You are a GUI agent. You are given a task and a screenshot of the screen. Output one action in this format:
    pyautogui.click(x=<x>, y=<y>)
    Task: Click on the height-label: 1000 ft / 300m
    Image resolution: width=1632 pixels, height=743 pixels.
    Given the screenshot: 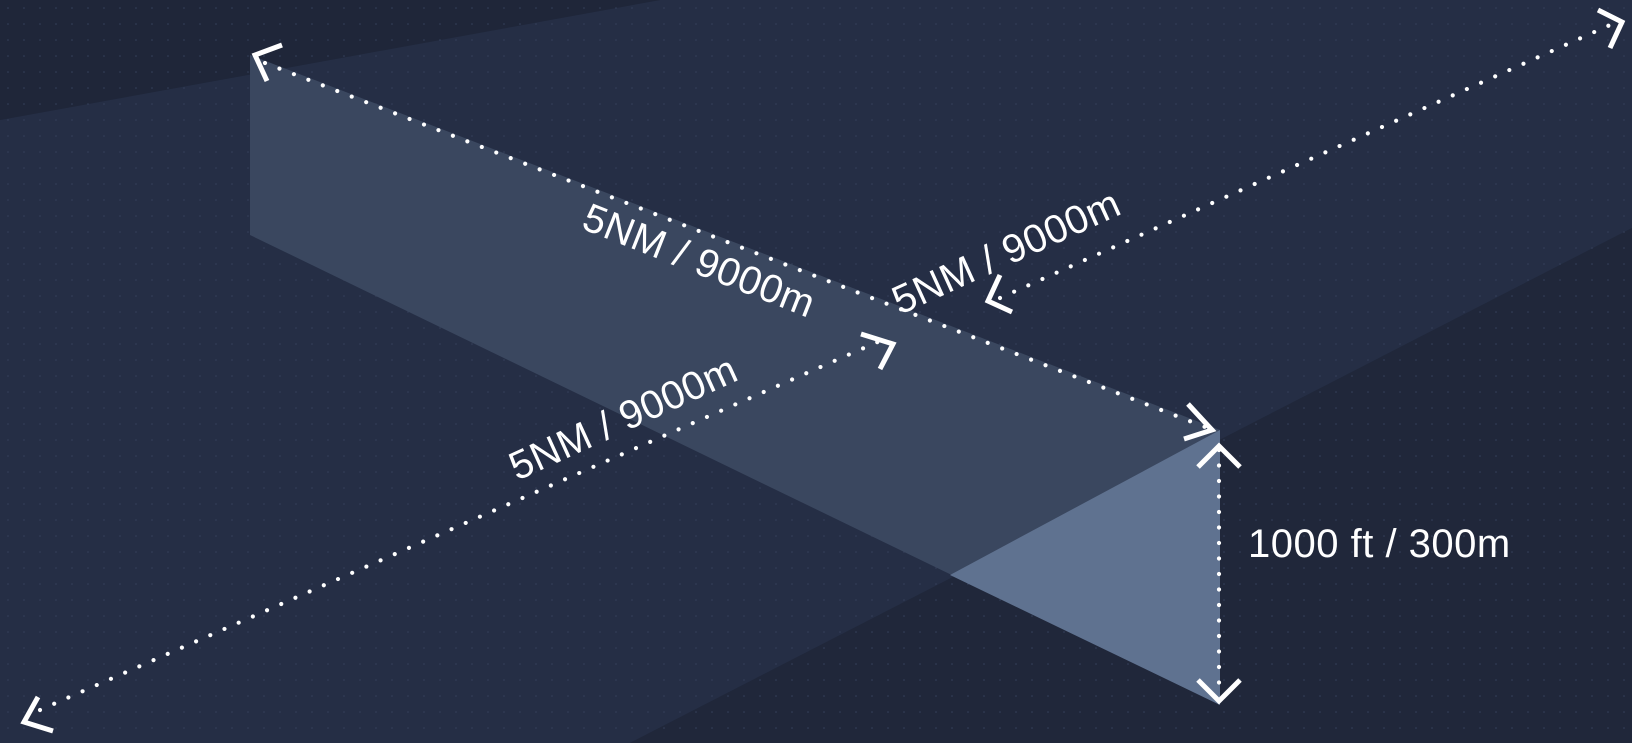 What is the action you would take?
    pyautogui.click(x=1379, y=544)
    